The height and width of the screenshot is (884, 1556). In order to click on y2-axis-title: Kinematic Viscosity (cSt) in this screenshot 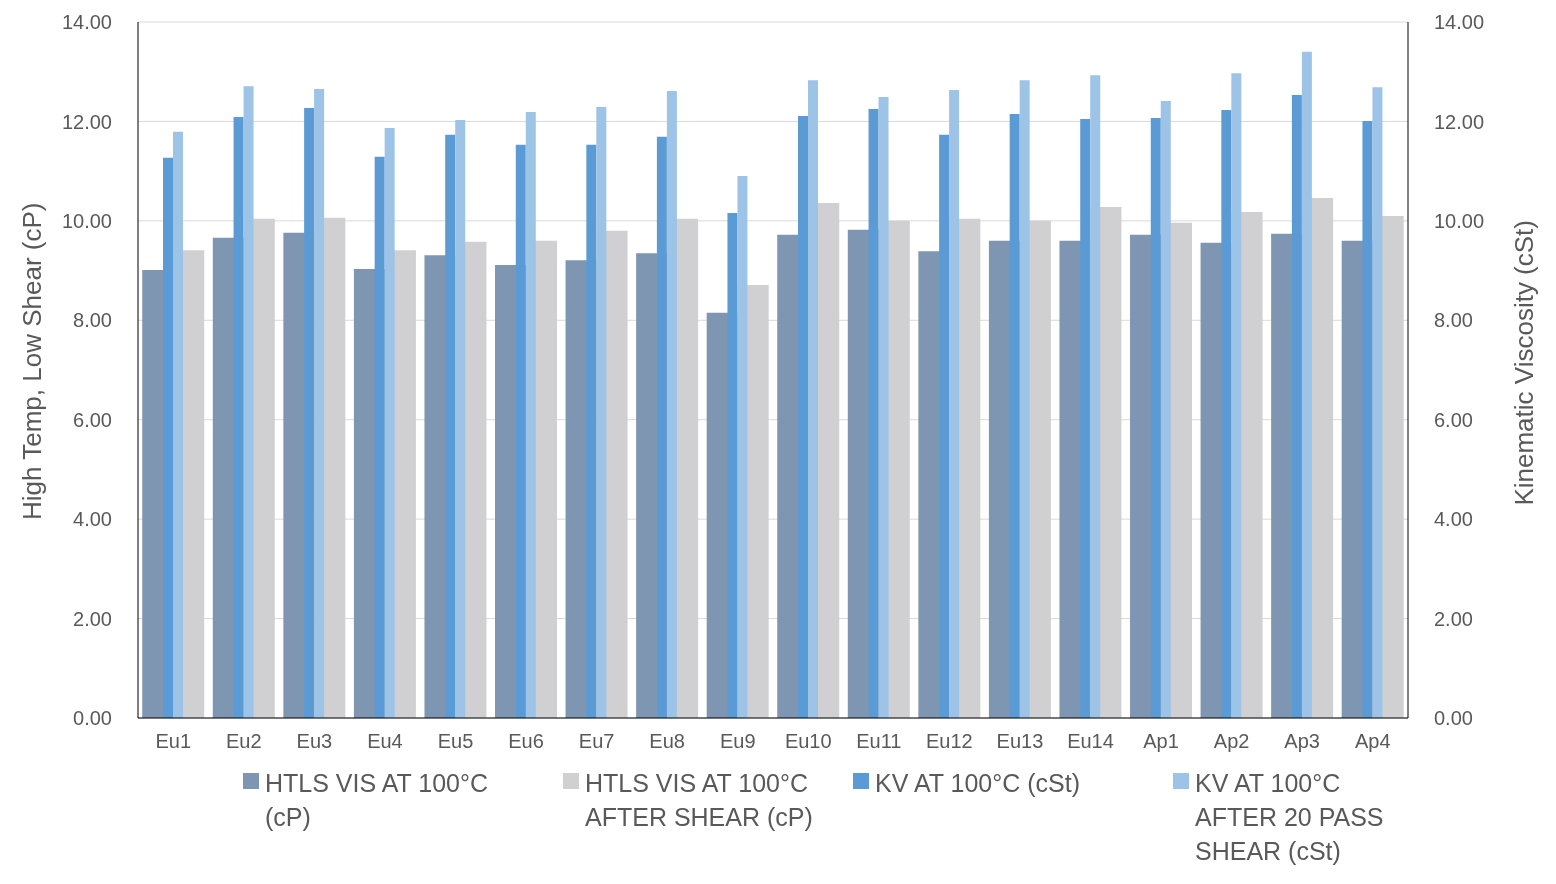, I will do `click(1524, 363)`.